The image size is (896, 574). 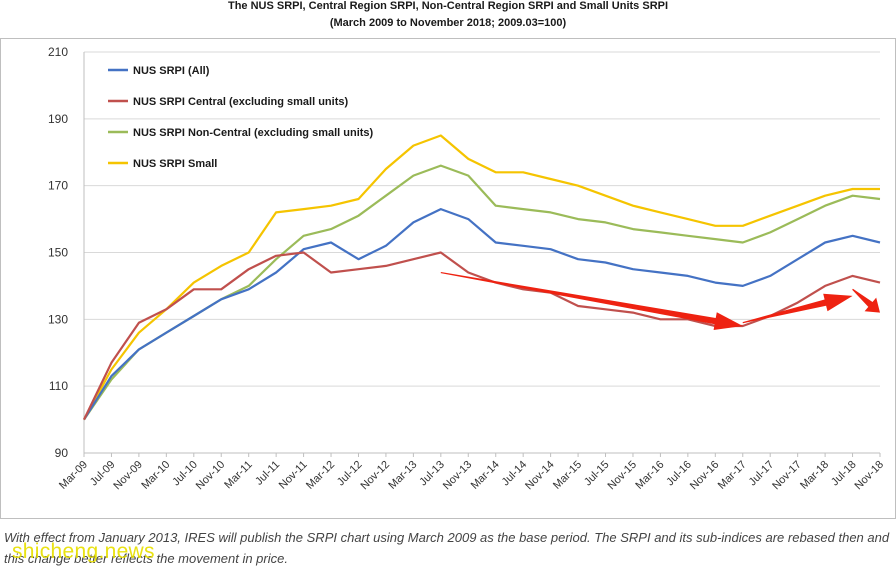 I want to click on x-tick-label: Mar-09, so click(x=73, y=475).